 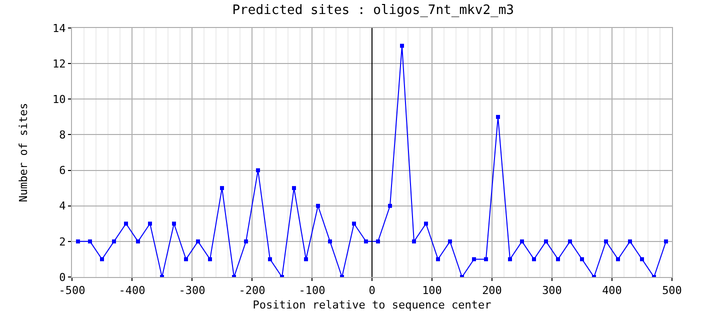 What do you see at coordinates (252, 291) in the screenshot?
I see `x-tick-label: -200` at bounding box center [252, 291].